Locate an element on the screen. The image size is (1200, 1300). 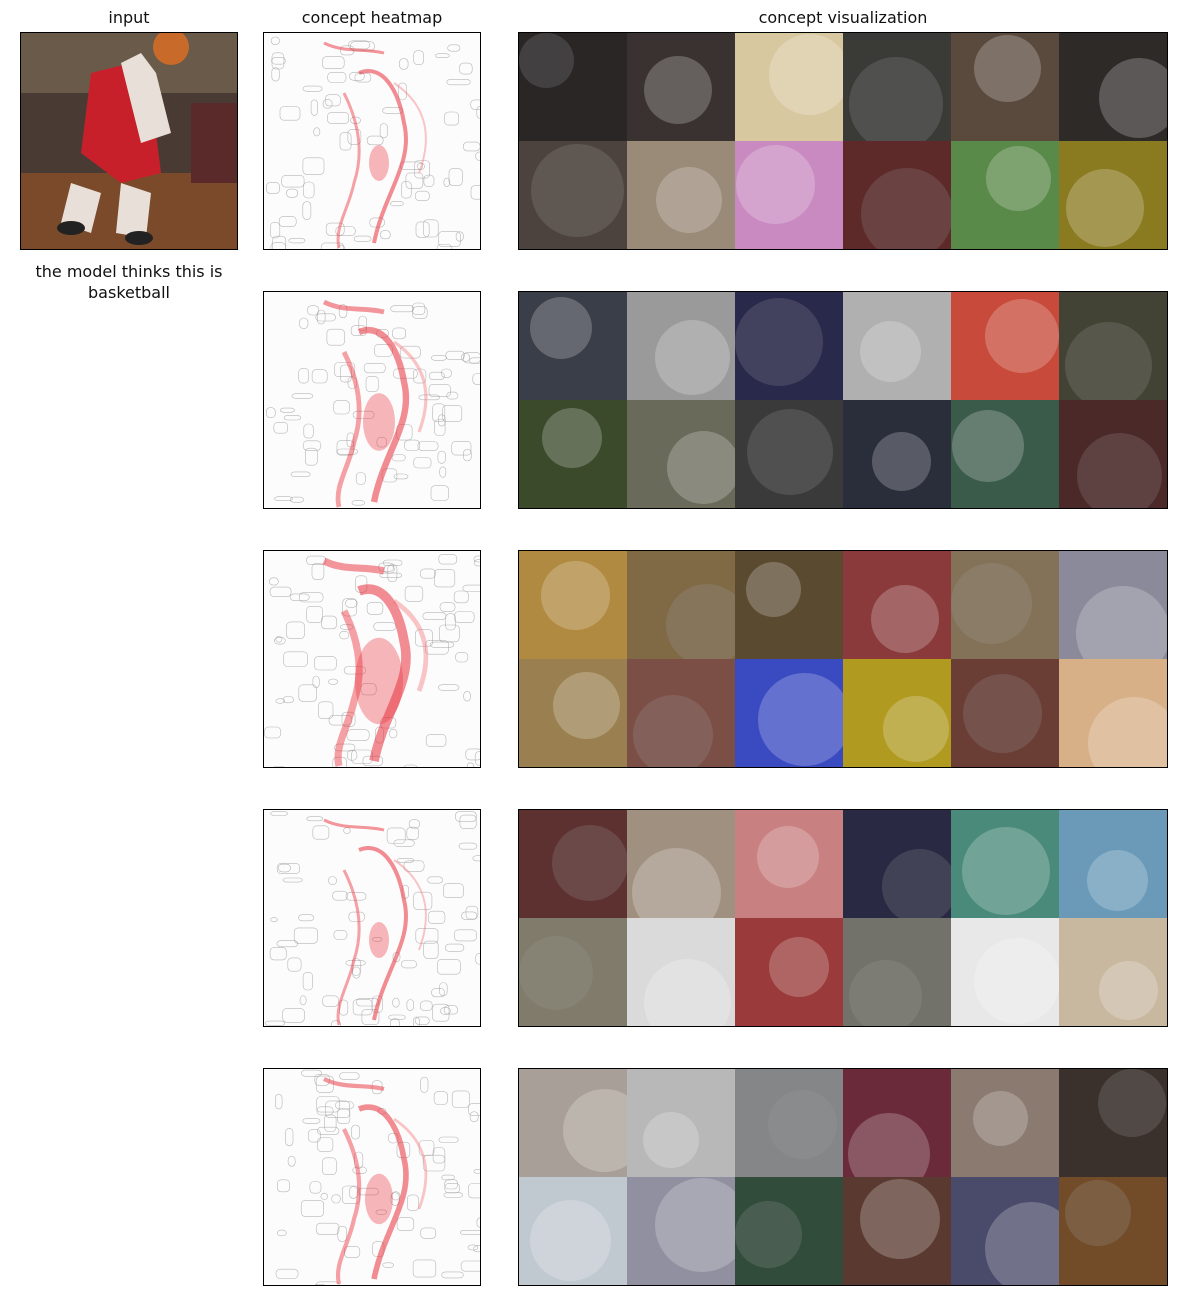
heatmap-column-title: concept heatmap is located at coordinates (372, 17).